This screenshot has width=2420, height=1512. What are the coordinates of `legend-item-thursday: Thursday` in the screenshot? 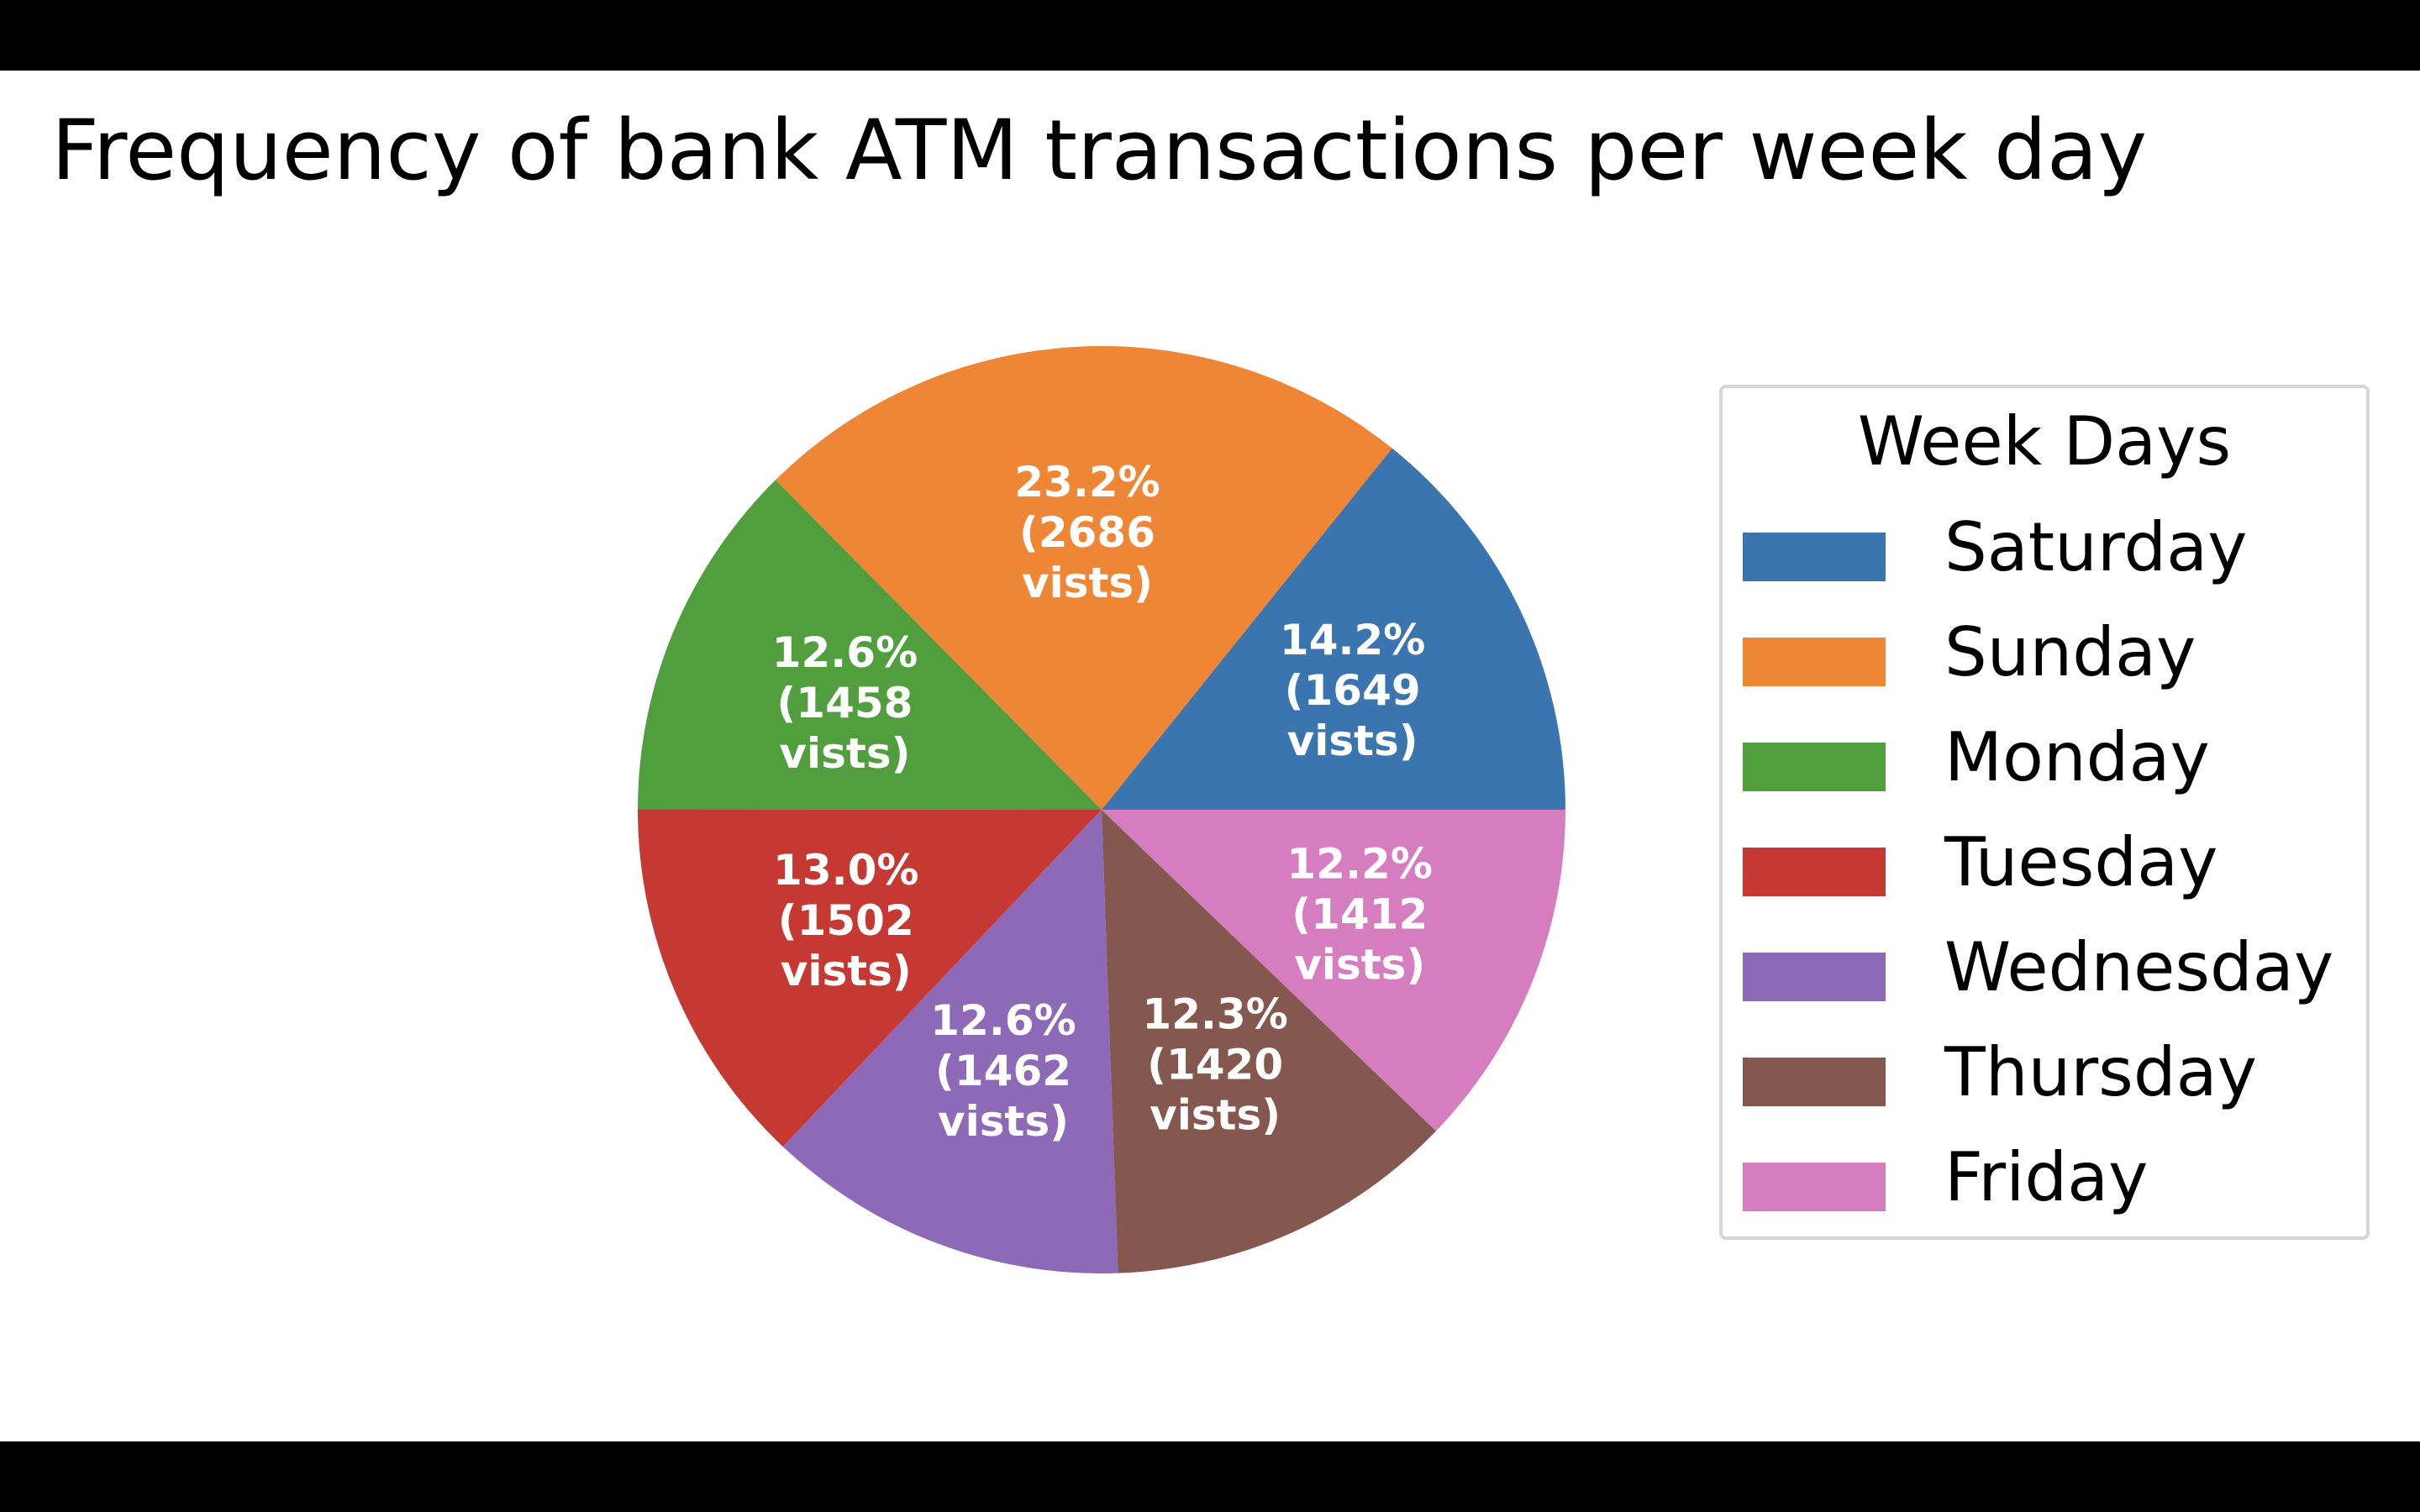 It's located at (2054, 1073).